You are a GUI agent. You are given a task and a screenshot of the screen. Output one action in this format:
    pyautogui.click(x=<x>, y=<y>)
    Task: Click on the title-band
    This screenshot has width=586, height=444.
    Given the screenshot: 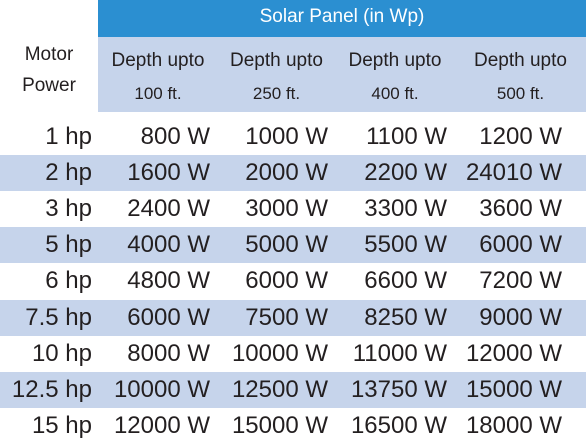 What is the action you would take?
    pyautogui.click(x=342, y=18)
    